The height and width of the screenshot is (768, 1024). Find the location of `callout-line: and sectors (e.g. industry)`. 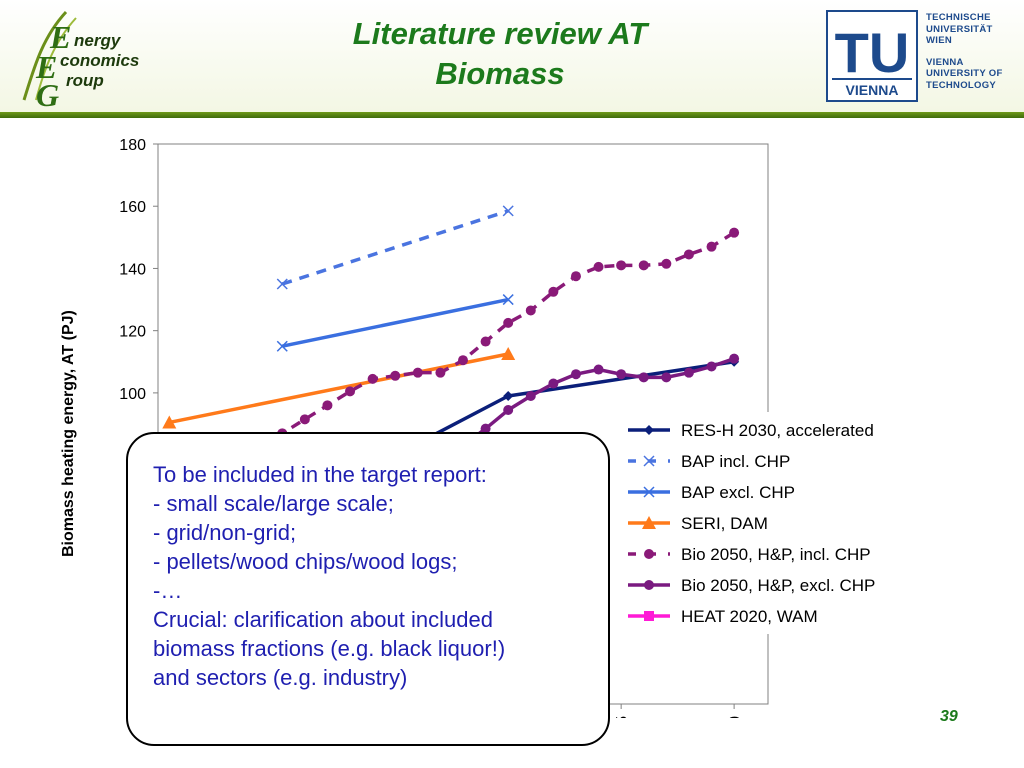

callout-line: and sectors (e.g. industry) is located at coordinates (280, 677).